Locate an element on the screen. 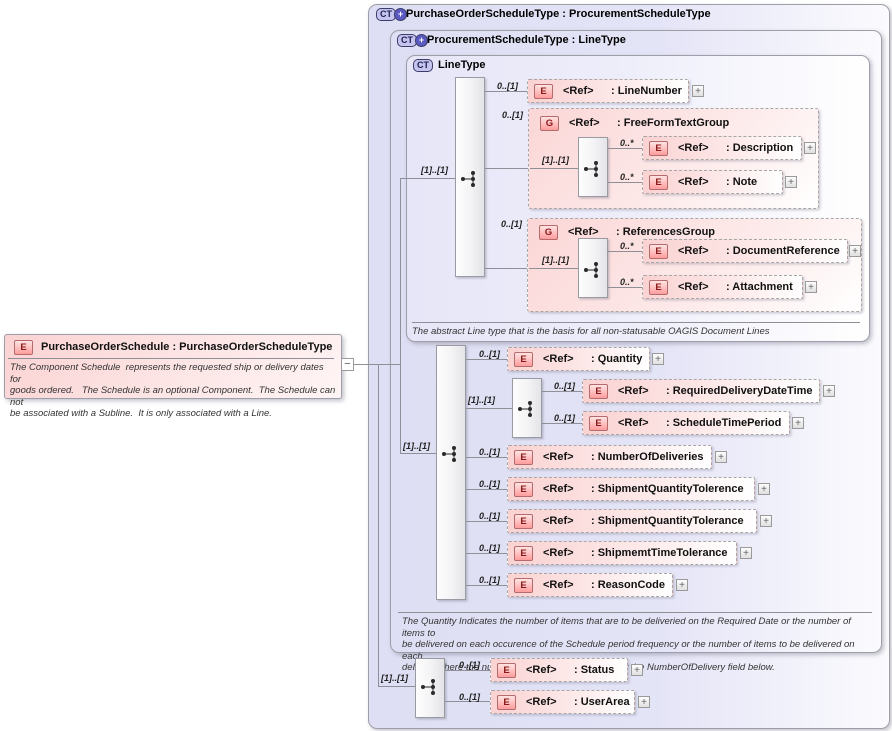  element-name: : LineNumber is located at coordinates (646, 91).